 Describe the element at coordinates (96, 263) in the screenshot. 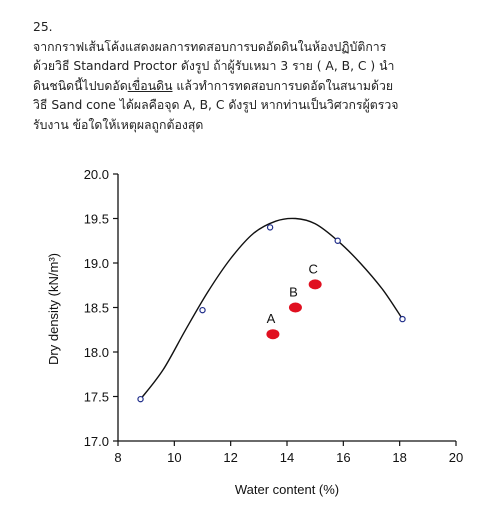

I see `y-tick-label: 19.0` at that location.